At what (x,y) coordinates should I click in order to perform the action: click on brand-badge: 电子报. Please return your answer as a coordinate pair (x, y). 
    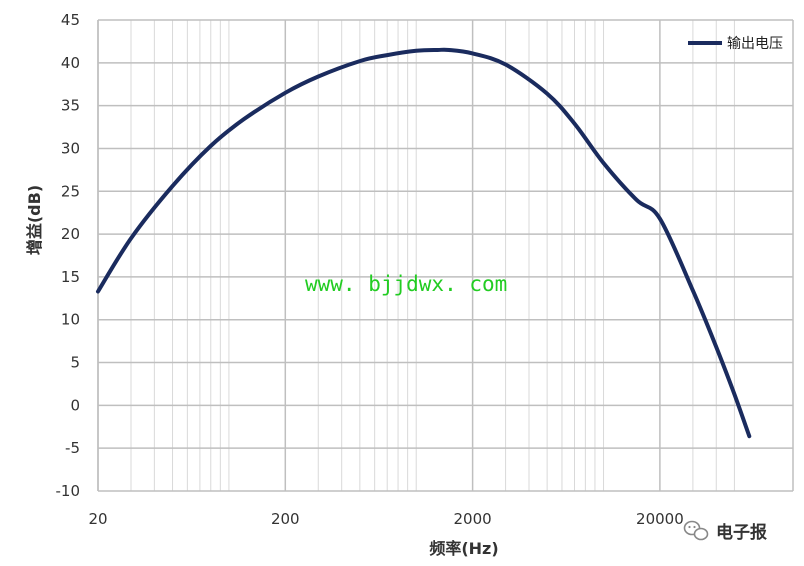
    Looking at the image, I should click on (725, 531).